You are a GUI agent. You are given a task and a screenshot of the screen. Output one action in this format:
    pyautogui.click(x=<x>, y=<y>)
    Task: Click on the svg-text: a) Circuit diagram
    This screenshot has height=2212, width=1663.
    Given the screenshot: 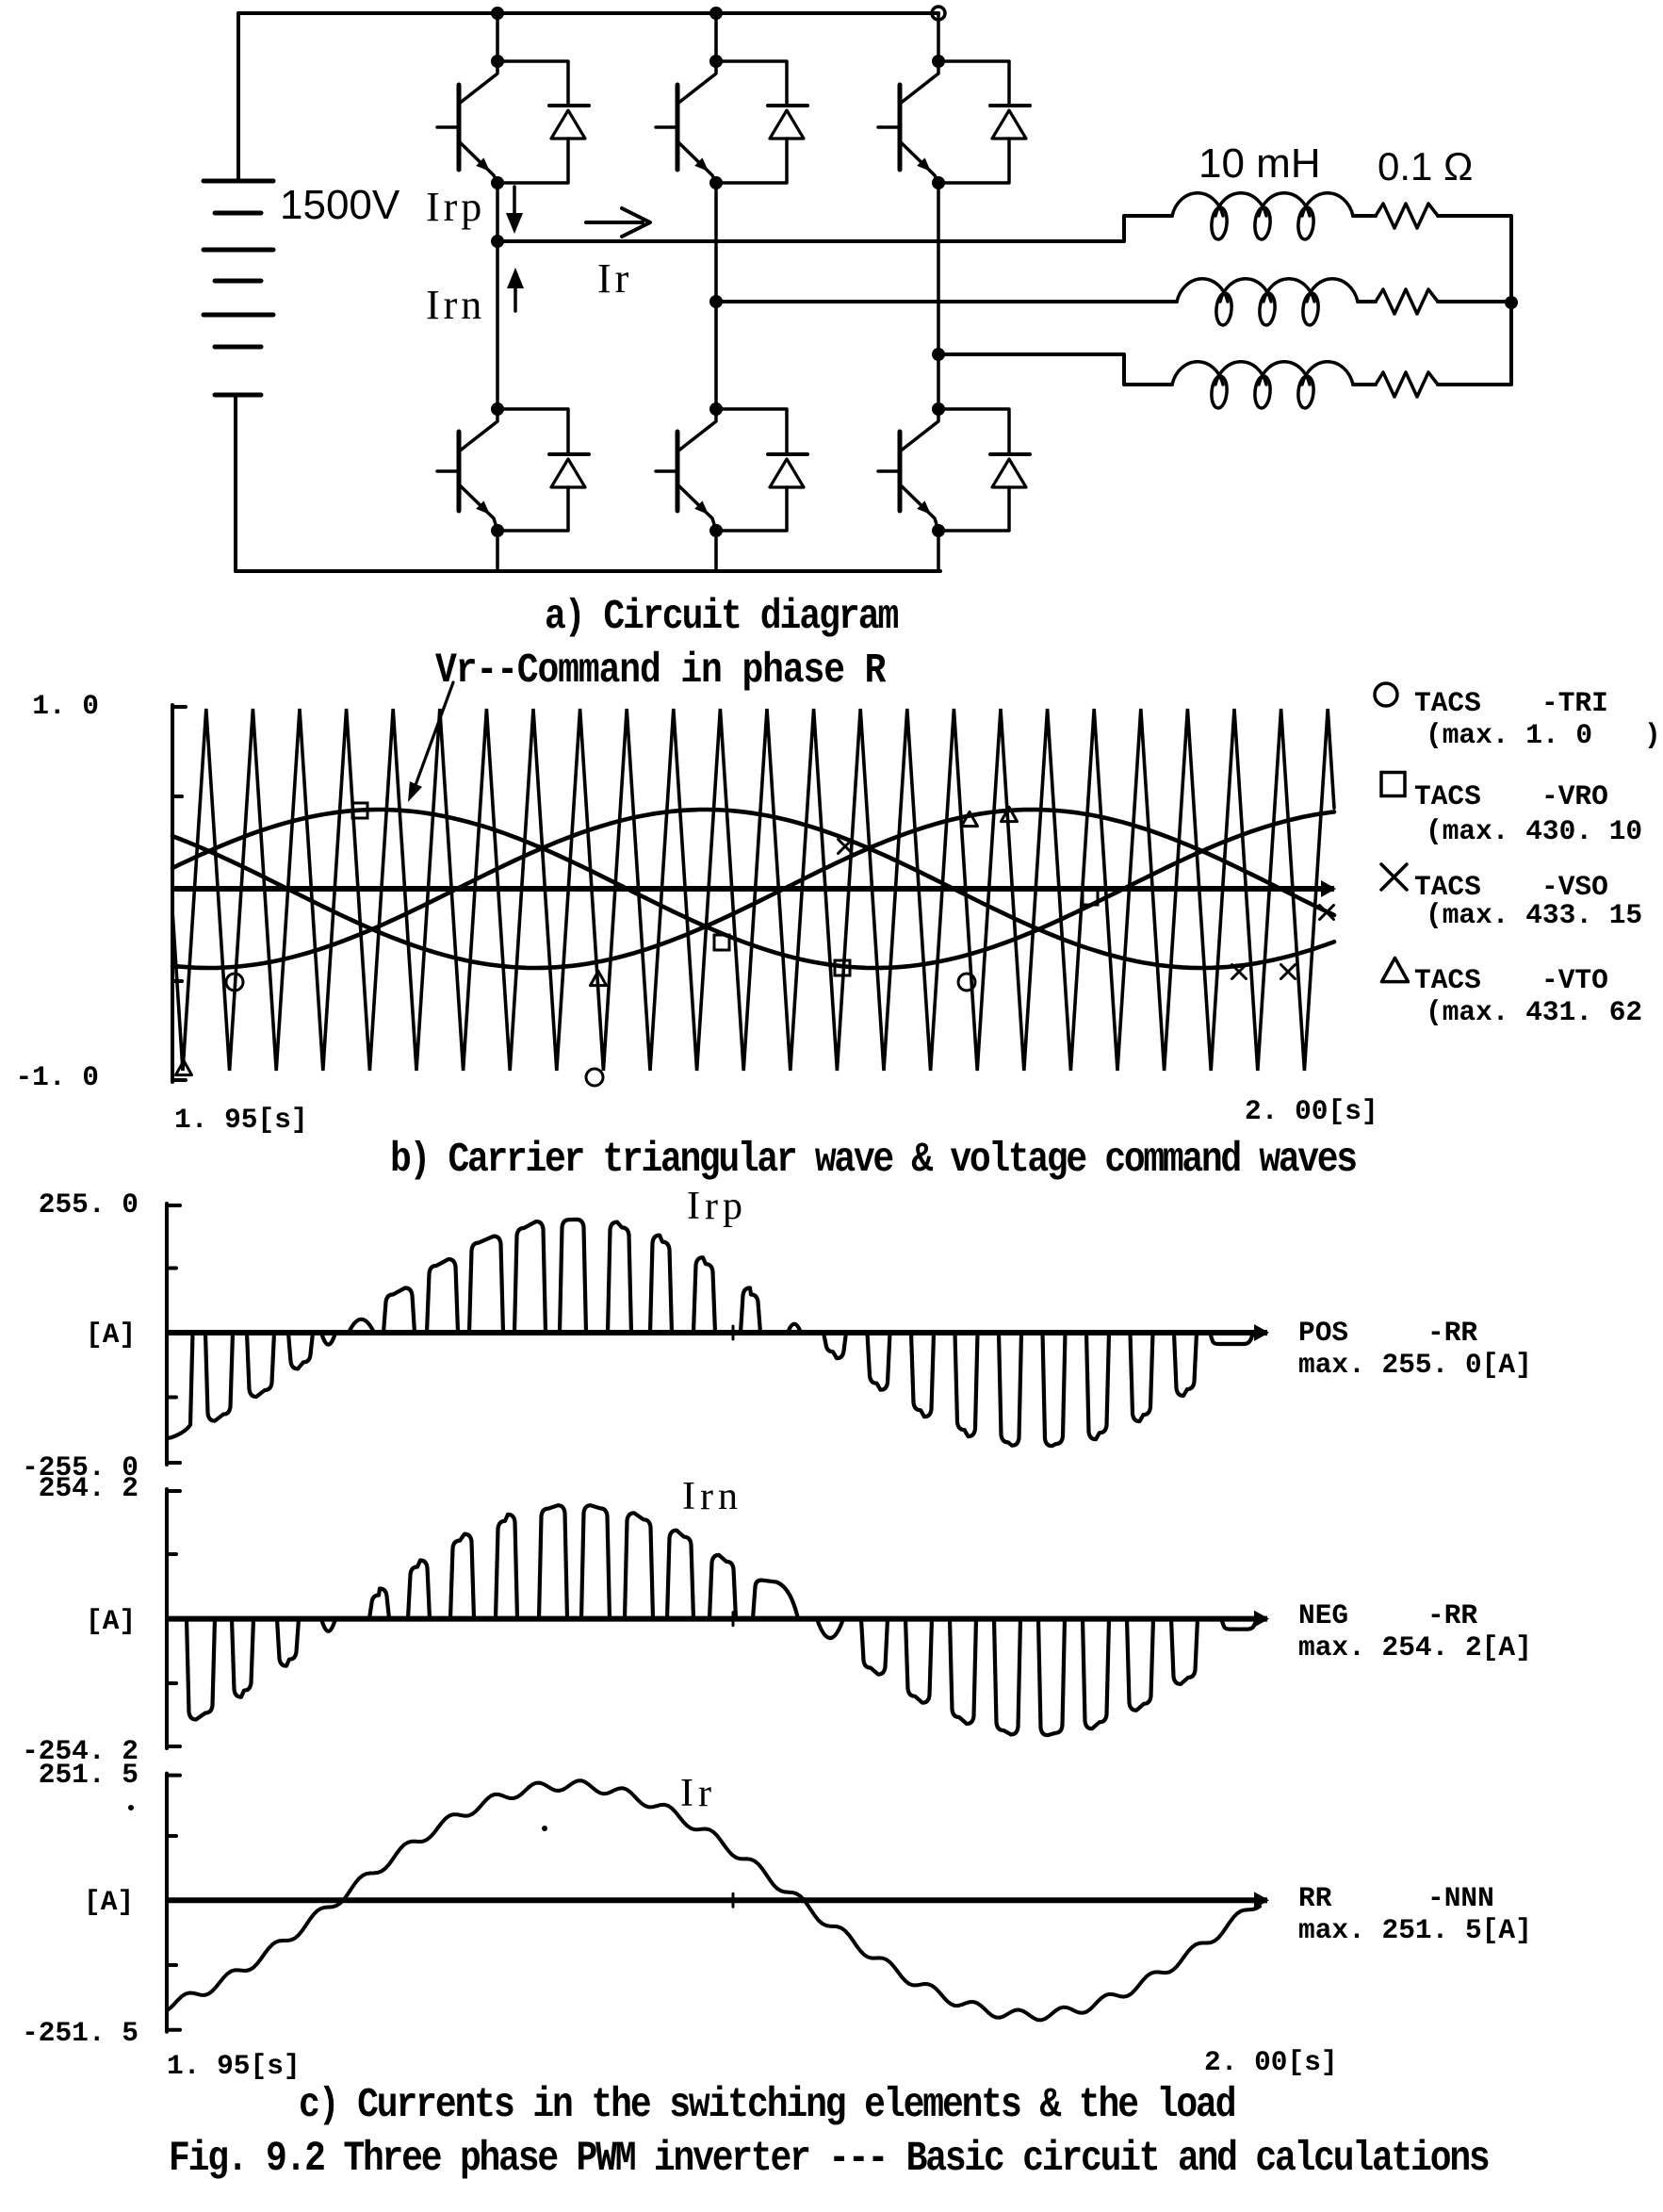 What is the action you would take?
    pyautogui.click(x=721, y=617)
    